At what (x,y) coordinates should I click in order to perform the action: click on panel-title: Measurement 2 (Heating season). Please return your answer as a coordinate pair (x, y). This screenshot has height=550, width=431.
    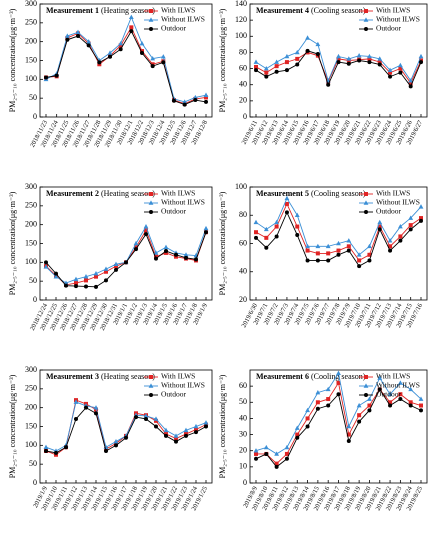
    Looking at the image, I should click on (100, 193).